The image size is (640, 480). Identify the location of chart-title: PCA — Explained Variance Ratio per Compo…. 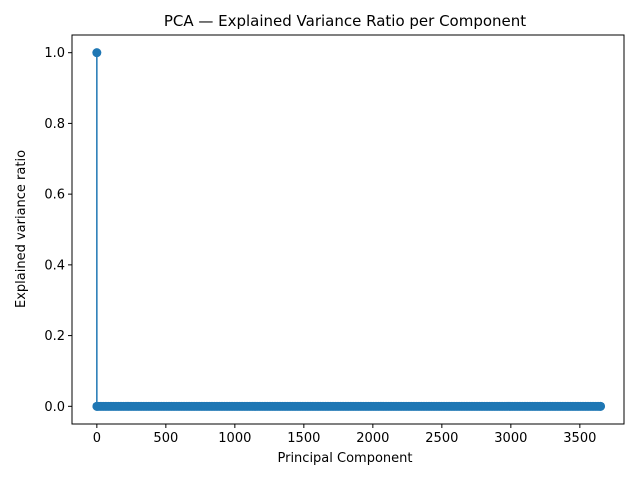
(345, 21).